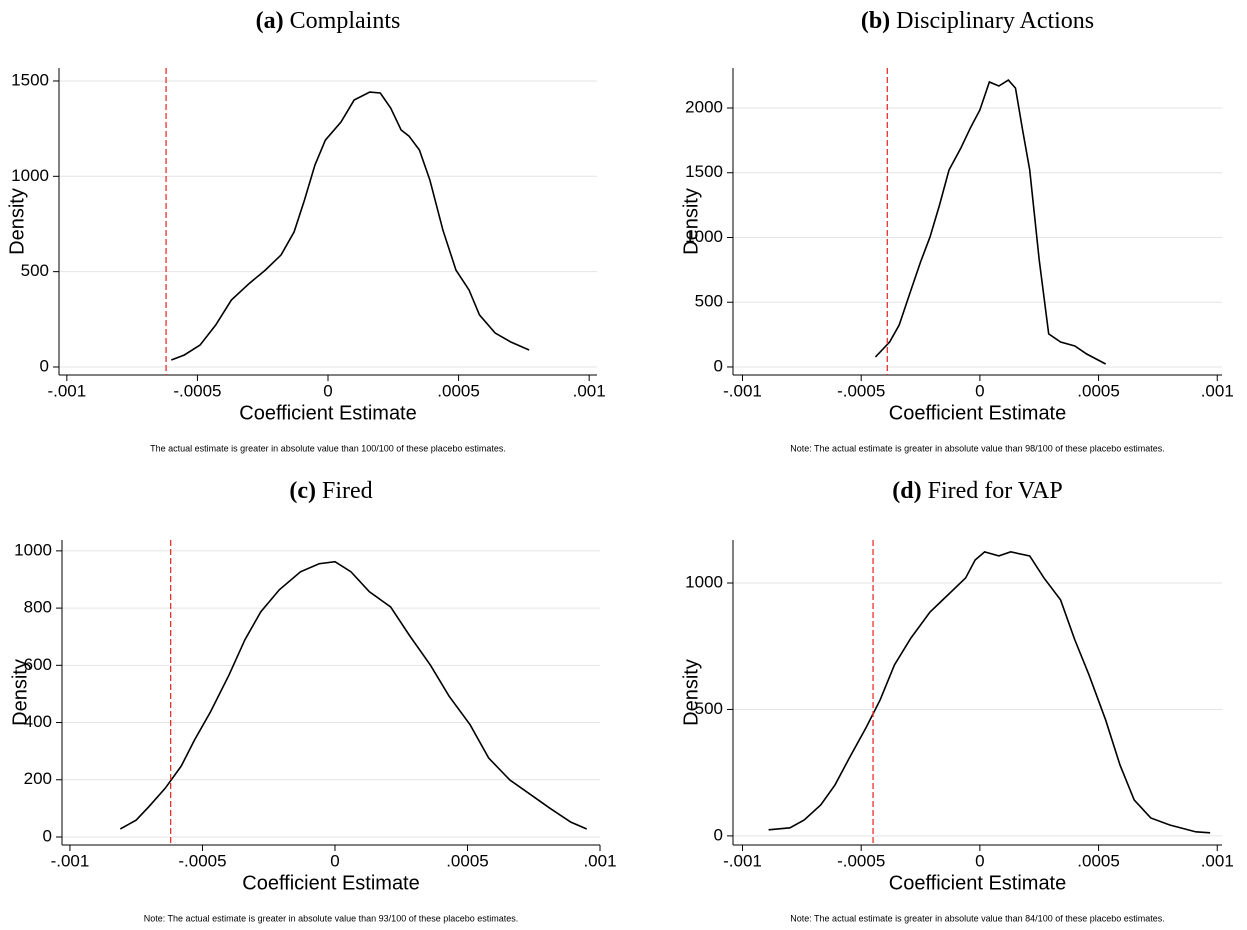 The image size is (1247, 930). Describe the element at coordinates (995, 491) in the screenshot. I see `panel-title-text: Fired for VAP` at that location.